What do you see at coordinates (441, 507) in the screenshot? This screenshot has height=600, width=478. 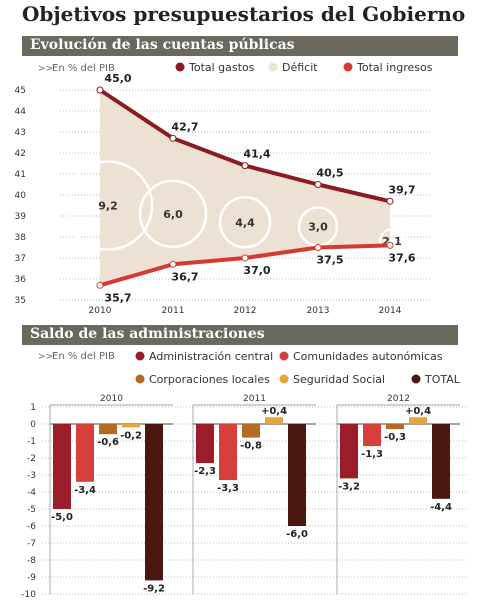 I see `bar-data-label: -4,4` at bounding box center [441, 507].